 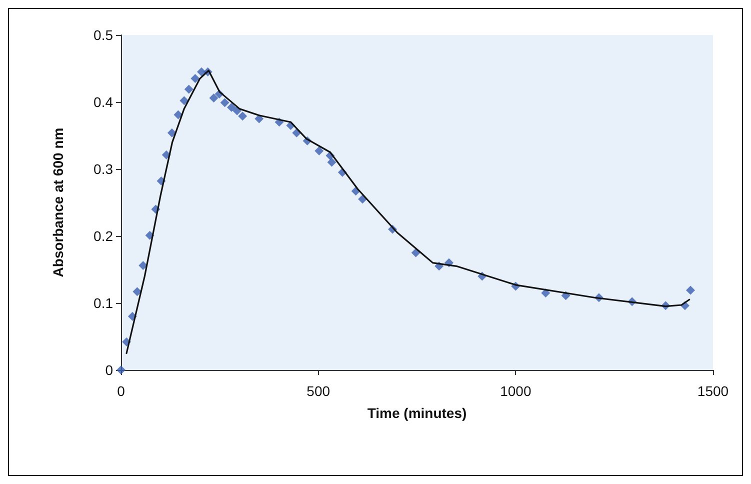 What do you see at coordinates (516, 391) in the screenshot?
I see `x-tick-label: 1000` at bounding box center [516, 391].